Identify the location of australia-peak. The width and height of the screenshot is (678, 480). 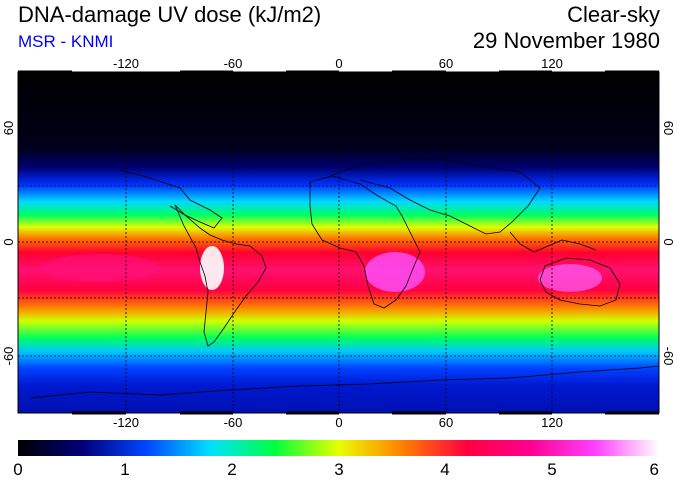
(570, 278).